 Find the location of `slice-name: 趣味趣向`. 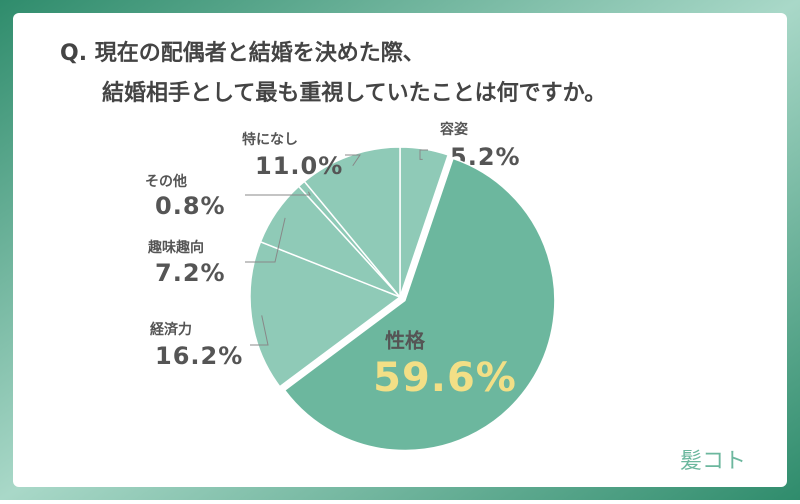

slice-name: 趣味趣向 is located at coordinates (175, 247).